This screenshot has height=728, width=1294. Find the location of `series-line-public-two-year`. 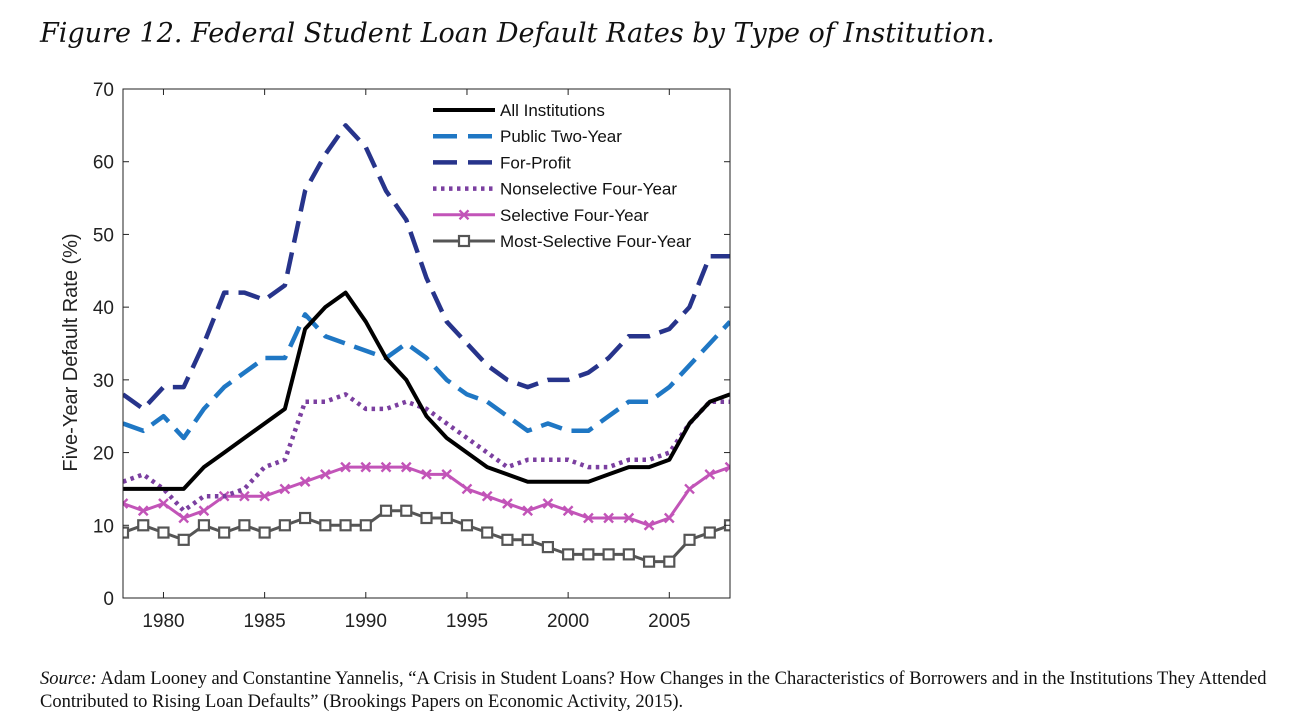

series-line-public-two-year is located at coordinates (426, 376).